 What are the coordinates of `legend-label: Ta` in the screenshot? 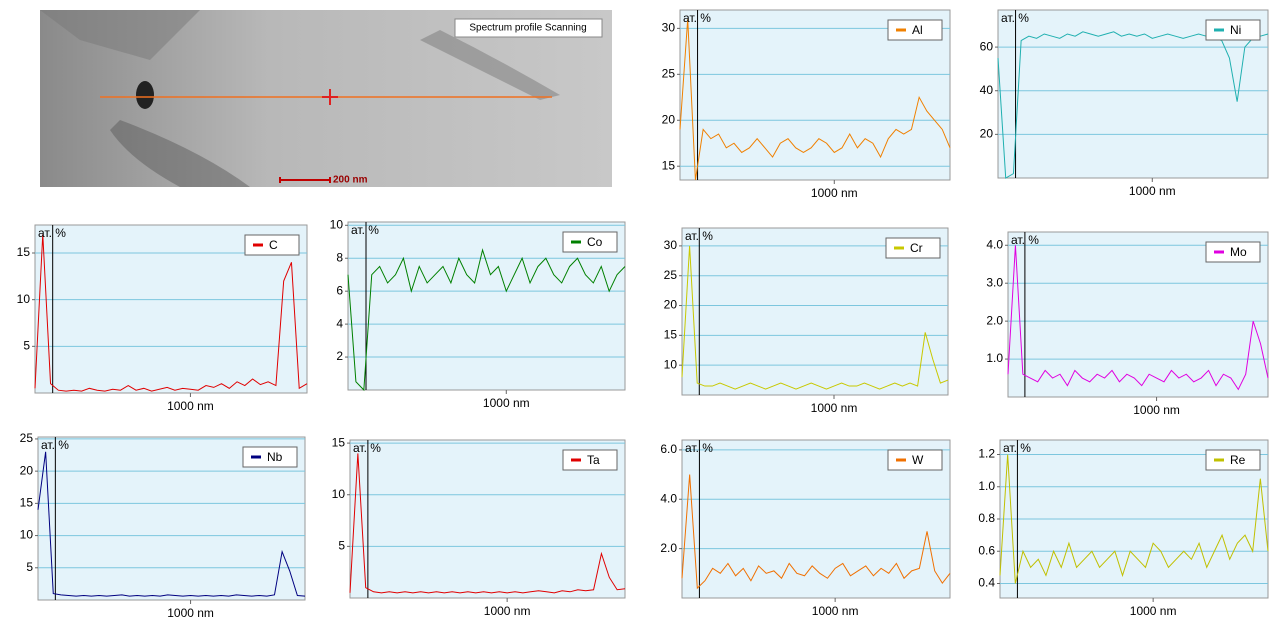 It's located at (593, 460).